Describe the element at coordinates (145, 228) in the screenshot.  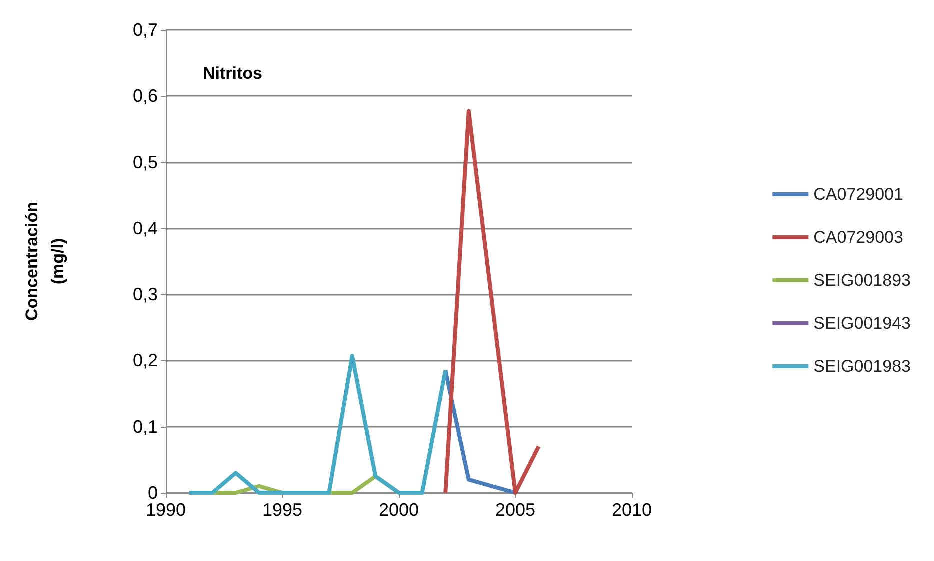
I see `y-tick-label: 0,4` at that location.